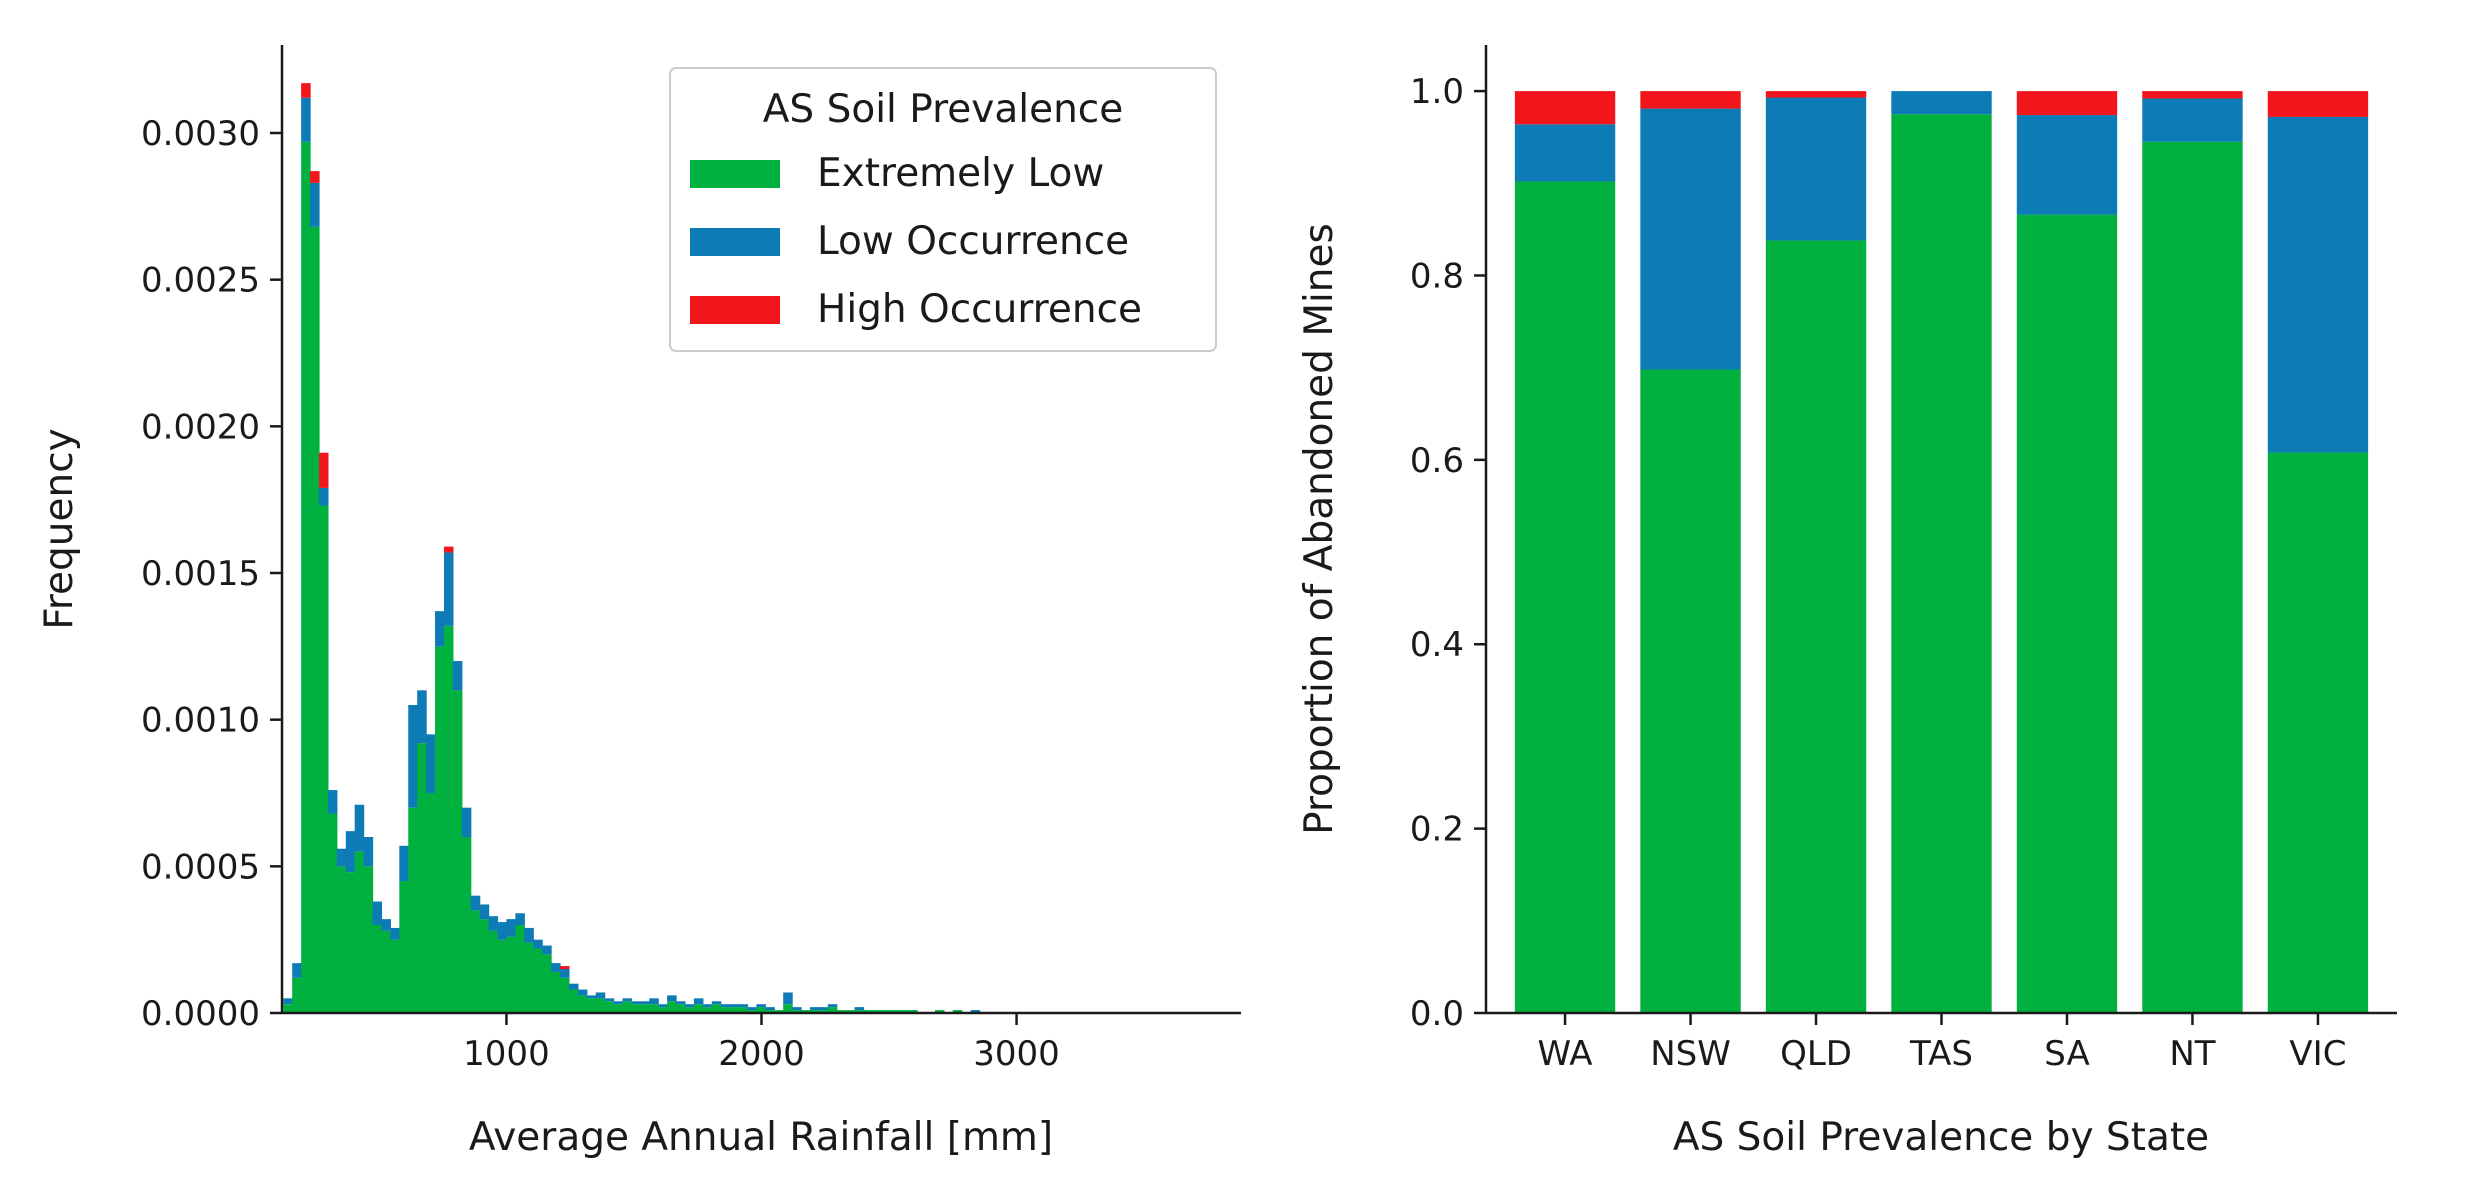 The image size is (2466, 1200). What do you see at coordinates (2067, 613) in the screenshot?
I see `bar-sa-extremely-low` at bounding box center [2067, 613].